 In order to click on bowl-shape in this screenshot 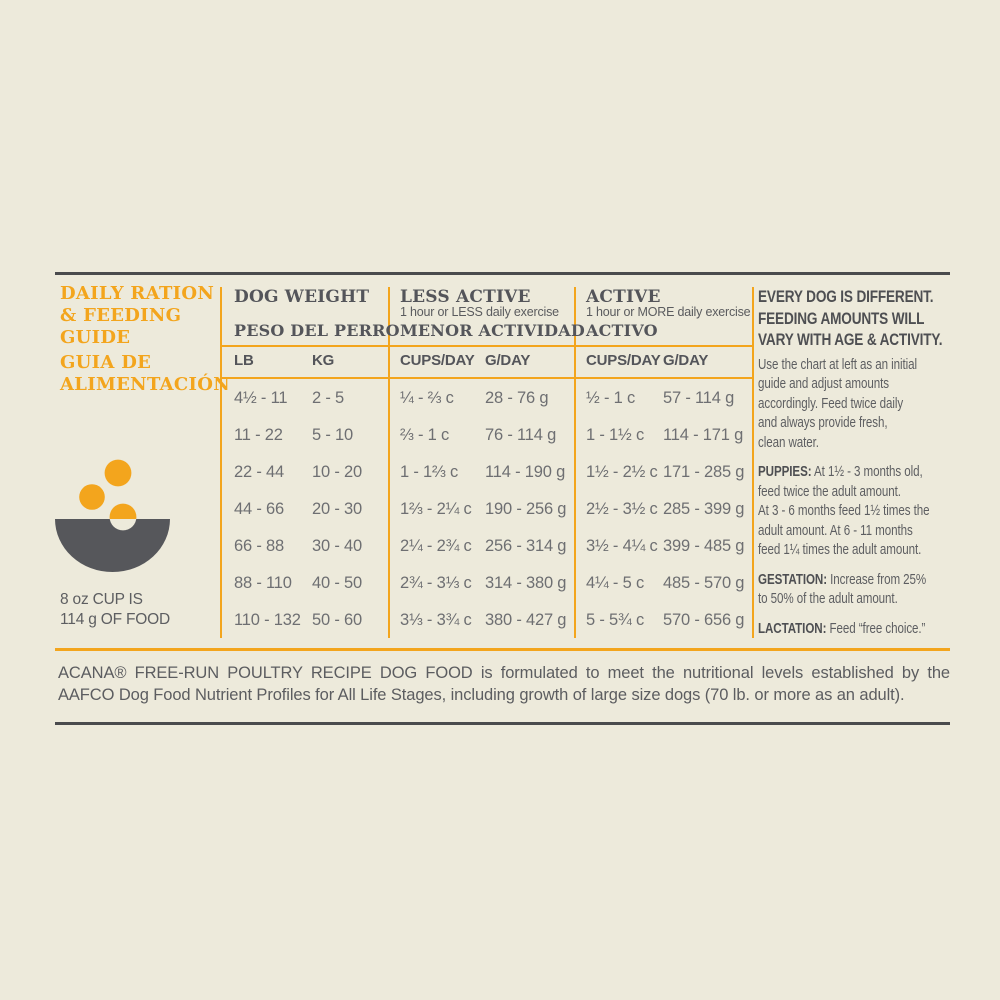, I will do `click(112, 545)`.